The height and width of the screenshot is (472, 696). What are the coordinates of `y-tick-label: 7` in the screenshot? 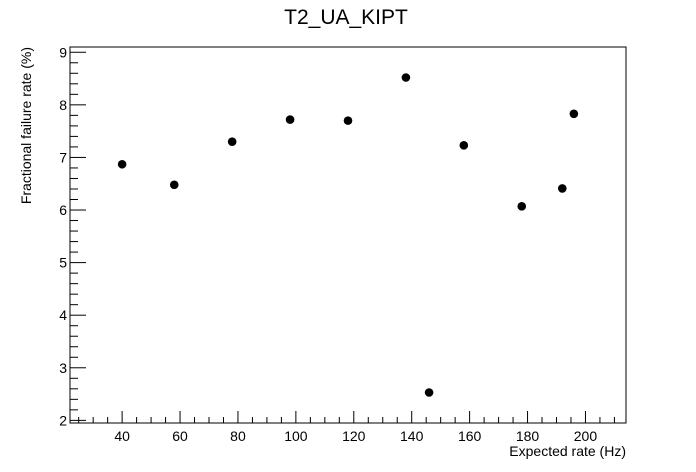 It's located at (63, 157).